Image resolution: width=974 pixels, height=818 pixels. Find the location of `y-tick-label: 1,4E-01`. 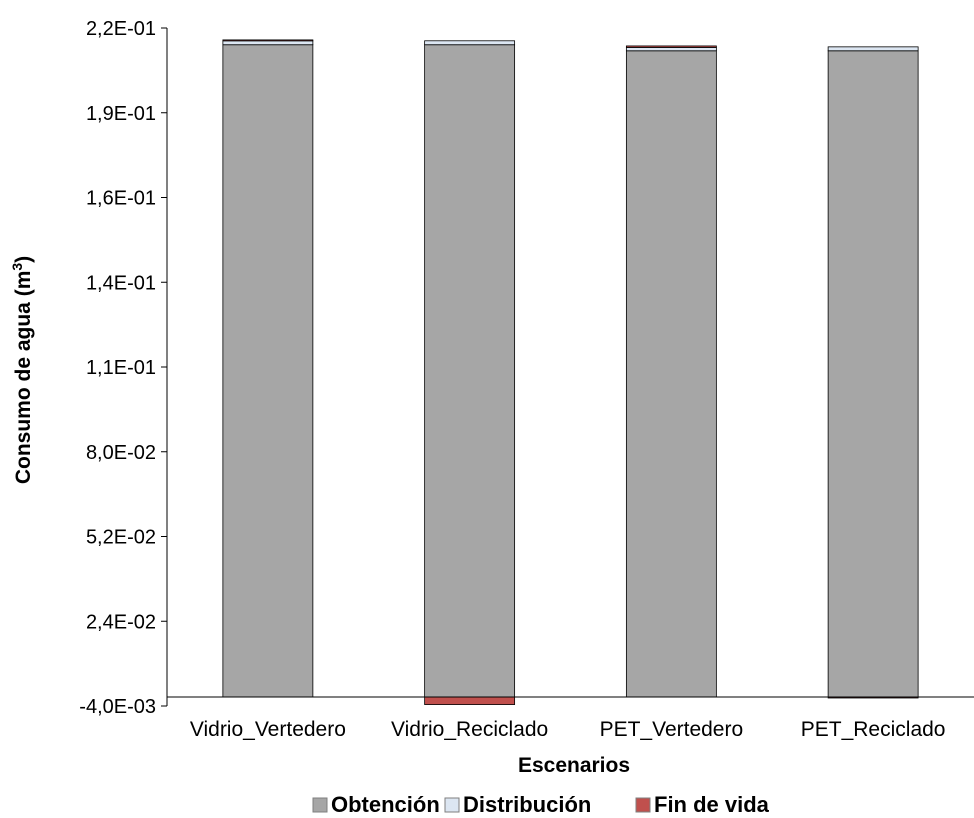

y-tick-label: 1,4E-01 is located at coordinates (121, 283).